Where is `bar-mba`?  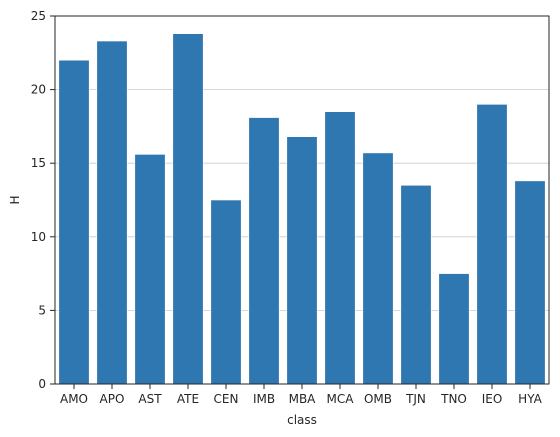
bar-mba is located at coordinates (302, 260).